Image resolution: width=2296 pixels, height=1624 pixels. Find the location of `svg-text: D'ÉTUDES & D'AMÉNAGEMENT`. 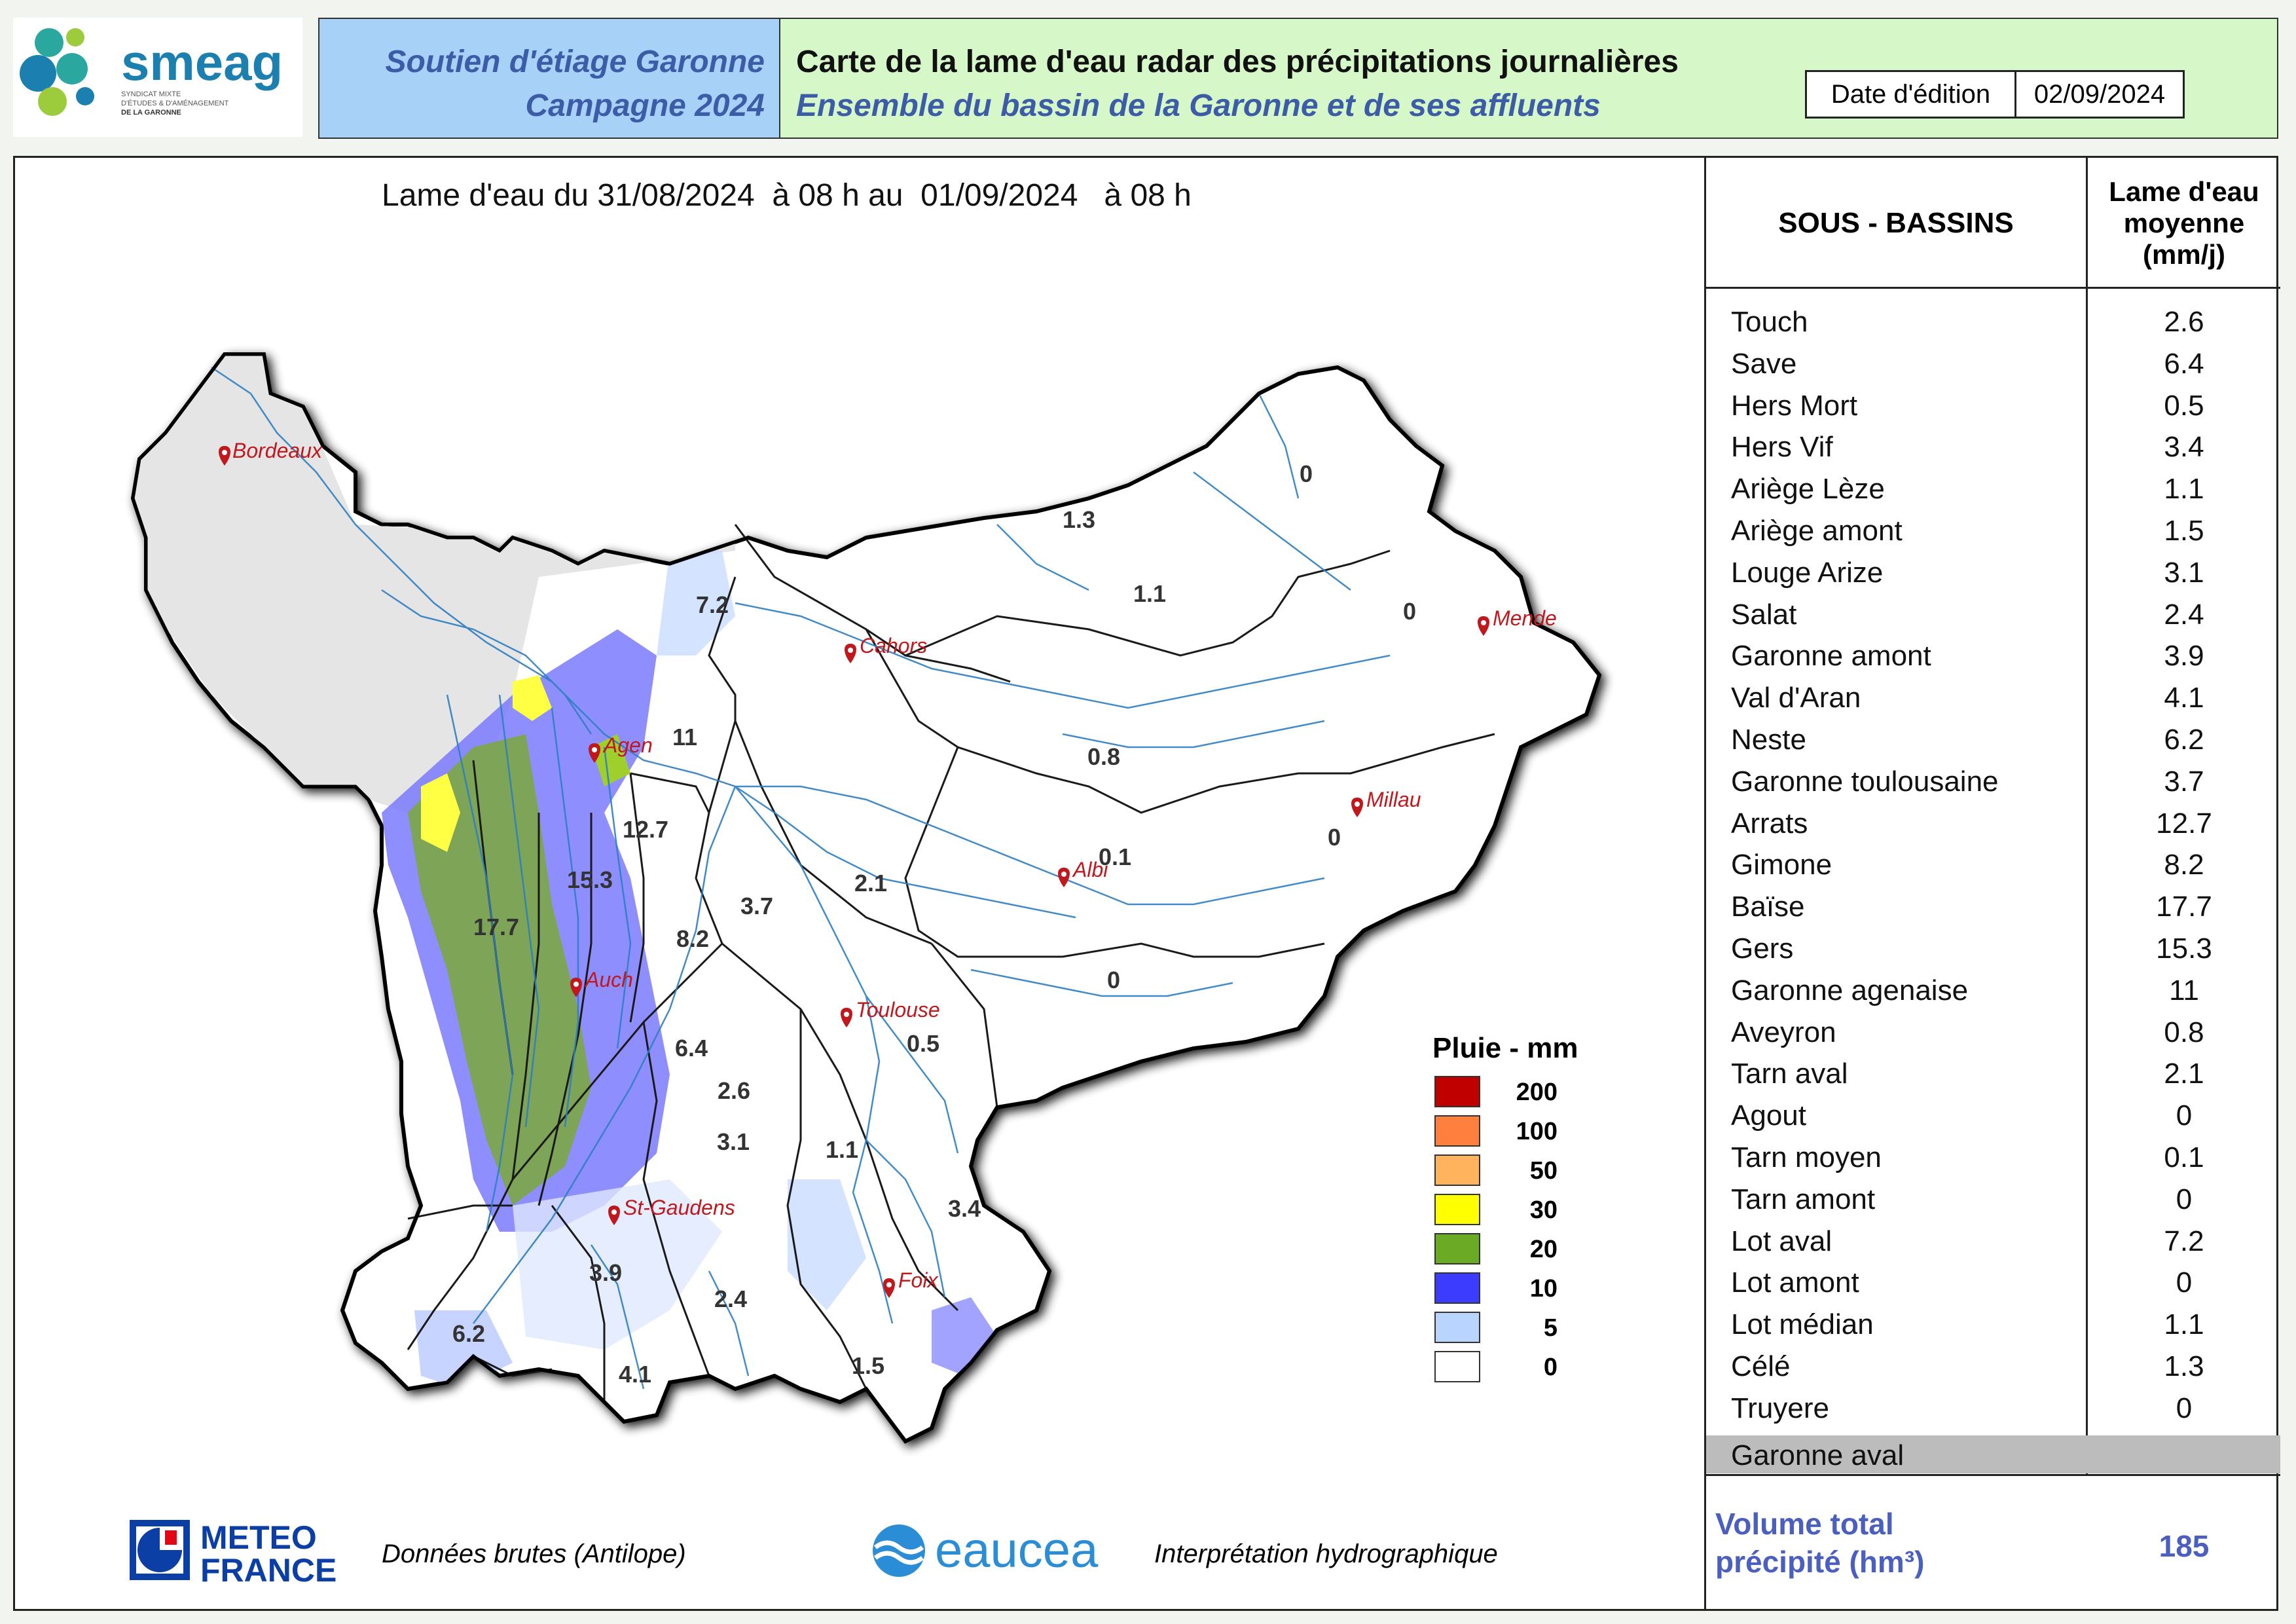

svg-text: D'ÉTUDES & D'AMÉNAGEMENT is located at coordinates (175, 103).